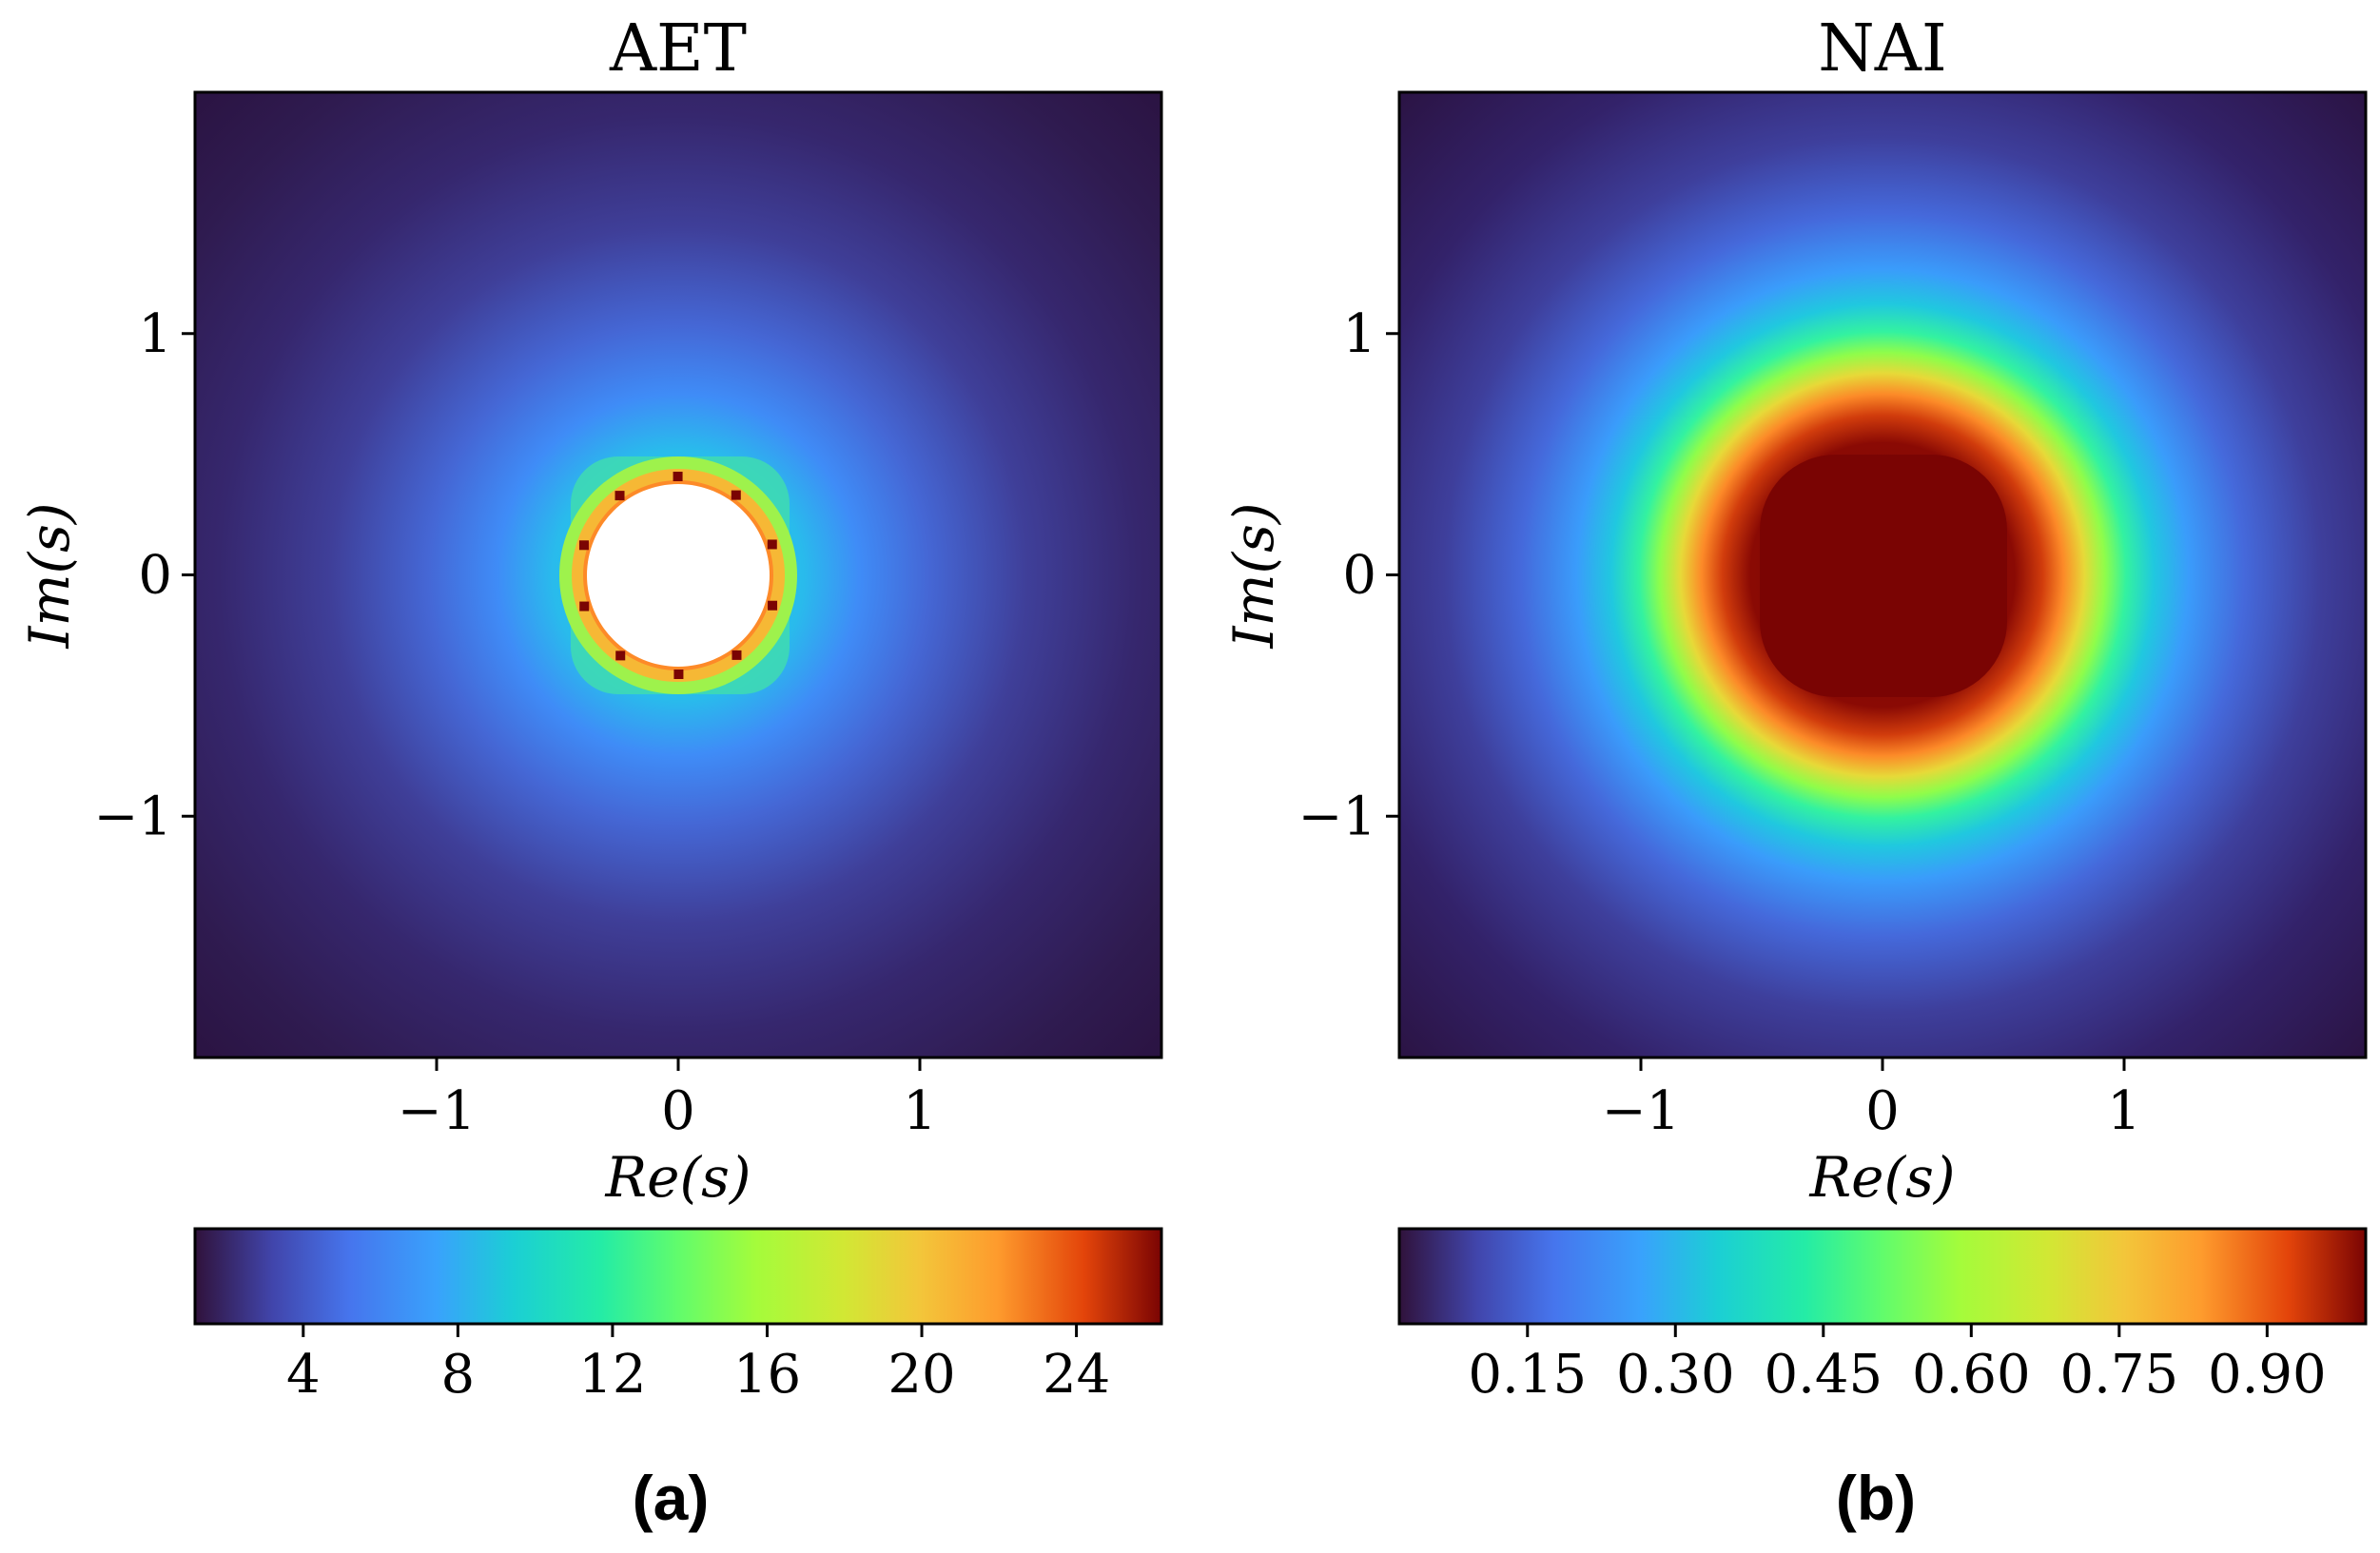 This screenshot has width=2380, height=1553. Describe the element at coordinates (1882, 49) in the screenshot. I see `chart-title-nai: NAI` at that location.